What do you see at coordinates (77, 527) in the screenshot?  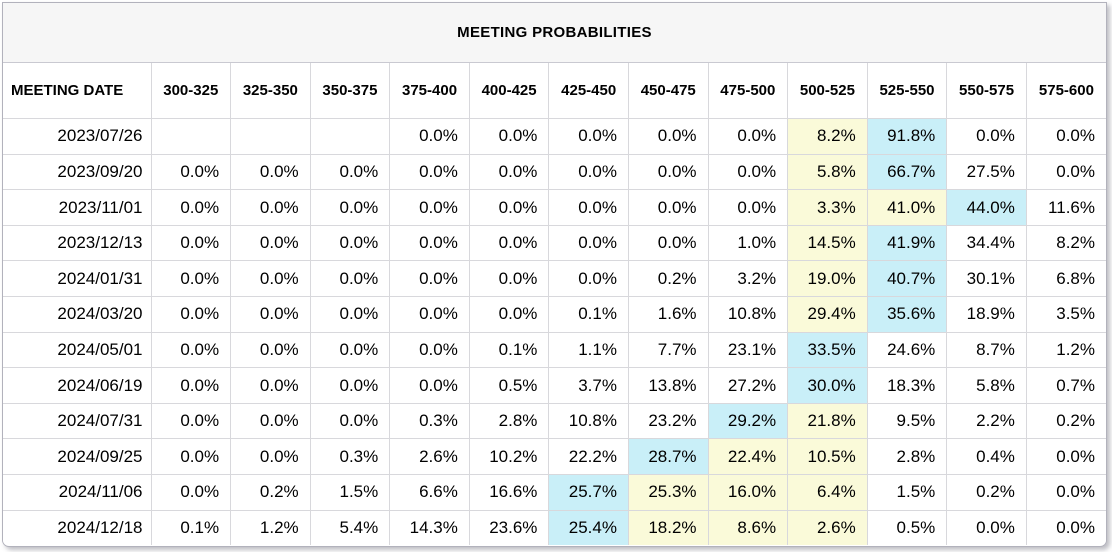 I see `meeting-date-cell: 2024/12/18` at bounding box center [77, 527].